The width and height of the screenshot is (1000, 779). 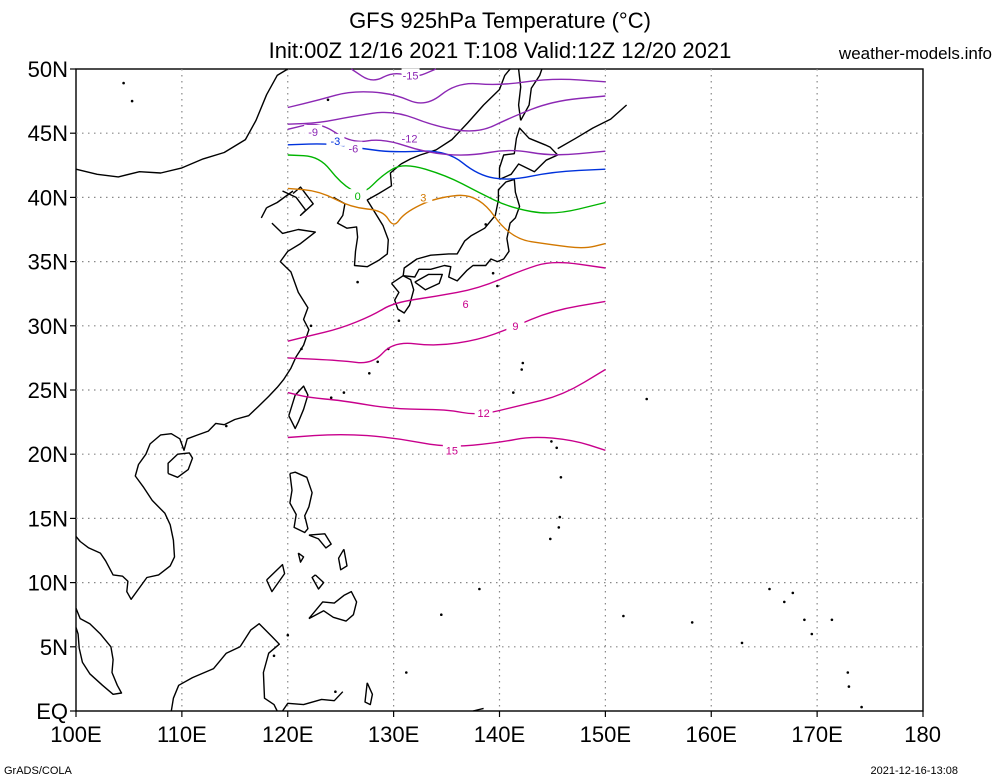 What do you see at coordinates (423, 198) in the screenshot?
I see `contour-label: 3` at bounding box center [423, 198].